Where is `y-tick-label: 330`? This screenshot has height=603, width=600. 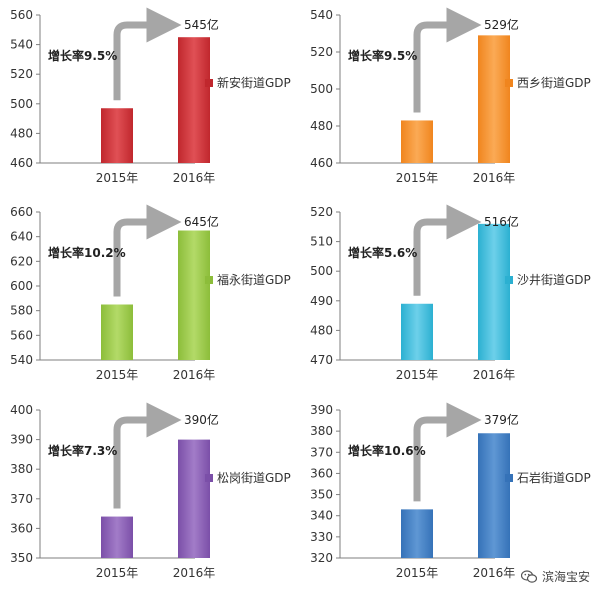 y-tick-label: 330 is located at coordinates (321, 537).